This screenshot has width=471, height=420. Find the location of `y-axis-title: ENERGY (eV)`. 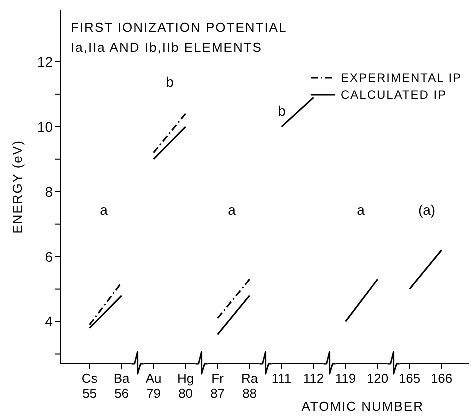

y-axis-title: ENERGY (eV) is located at coordinates (17, 187).